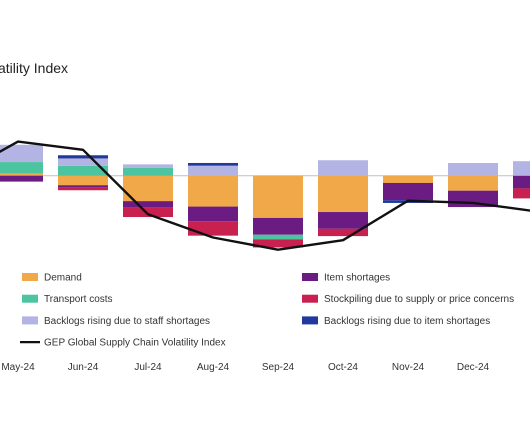 This screenshot has width=530, height=442. What do you see at coordinates (148, 367) in the screenshot?
I see `x-tick-label: Jul-24` at bounding box center [148, 367].